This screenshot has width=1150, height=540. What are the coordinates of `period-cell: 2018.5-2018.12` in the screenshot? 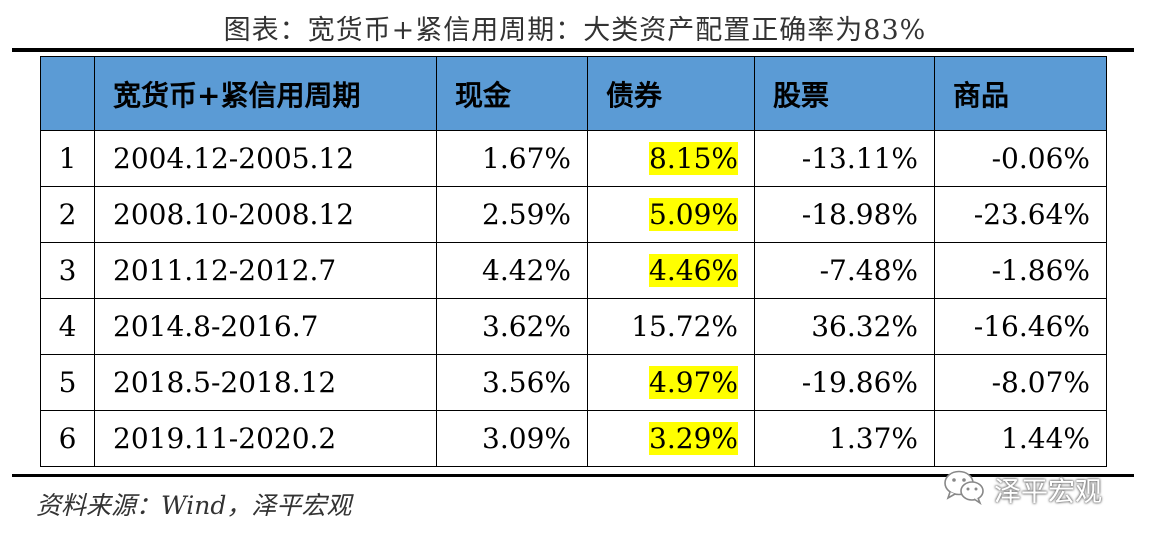 It's located at (265, 382).